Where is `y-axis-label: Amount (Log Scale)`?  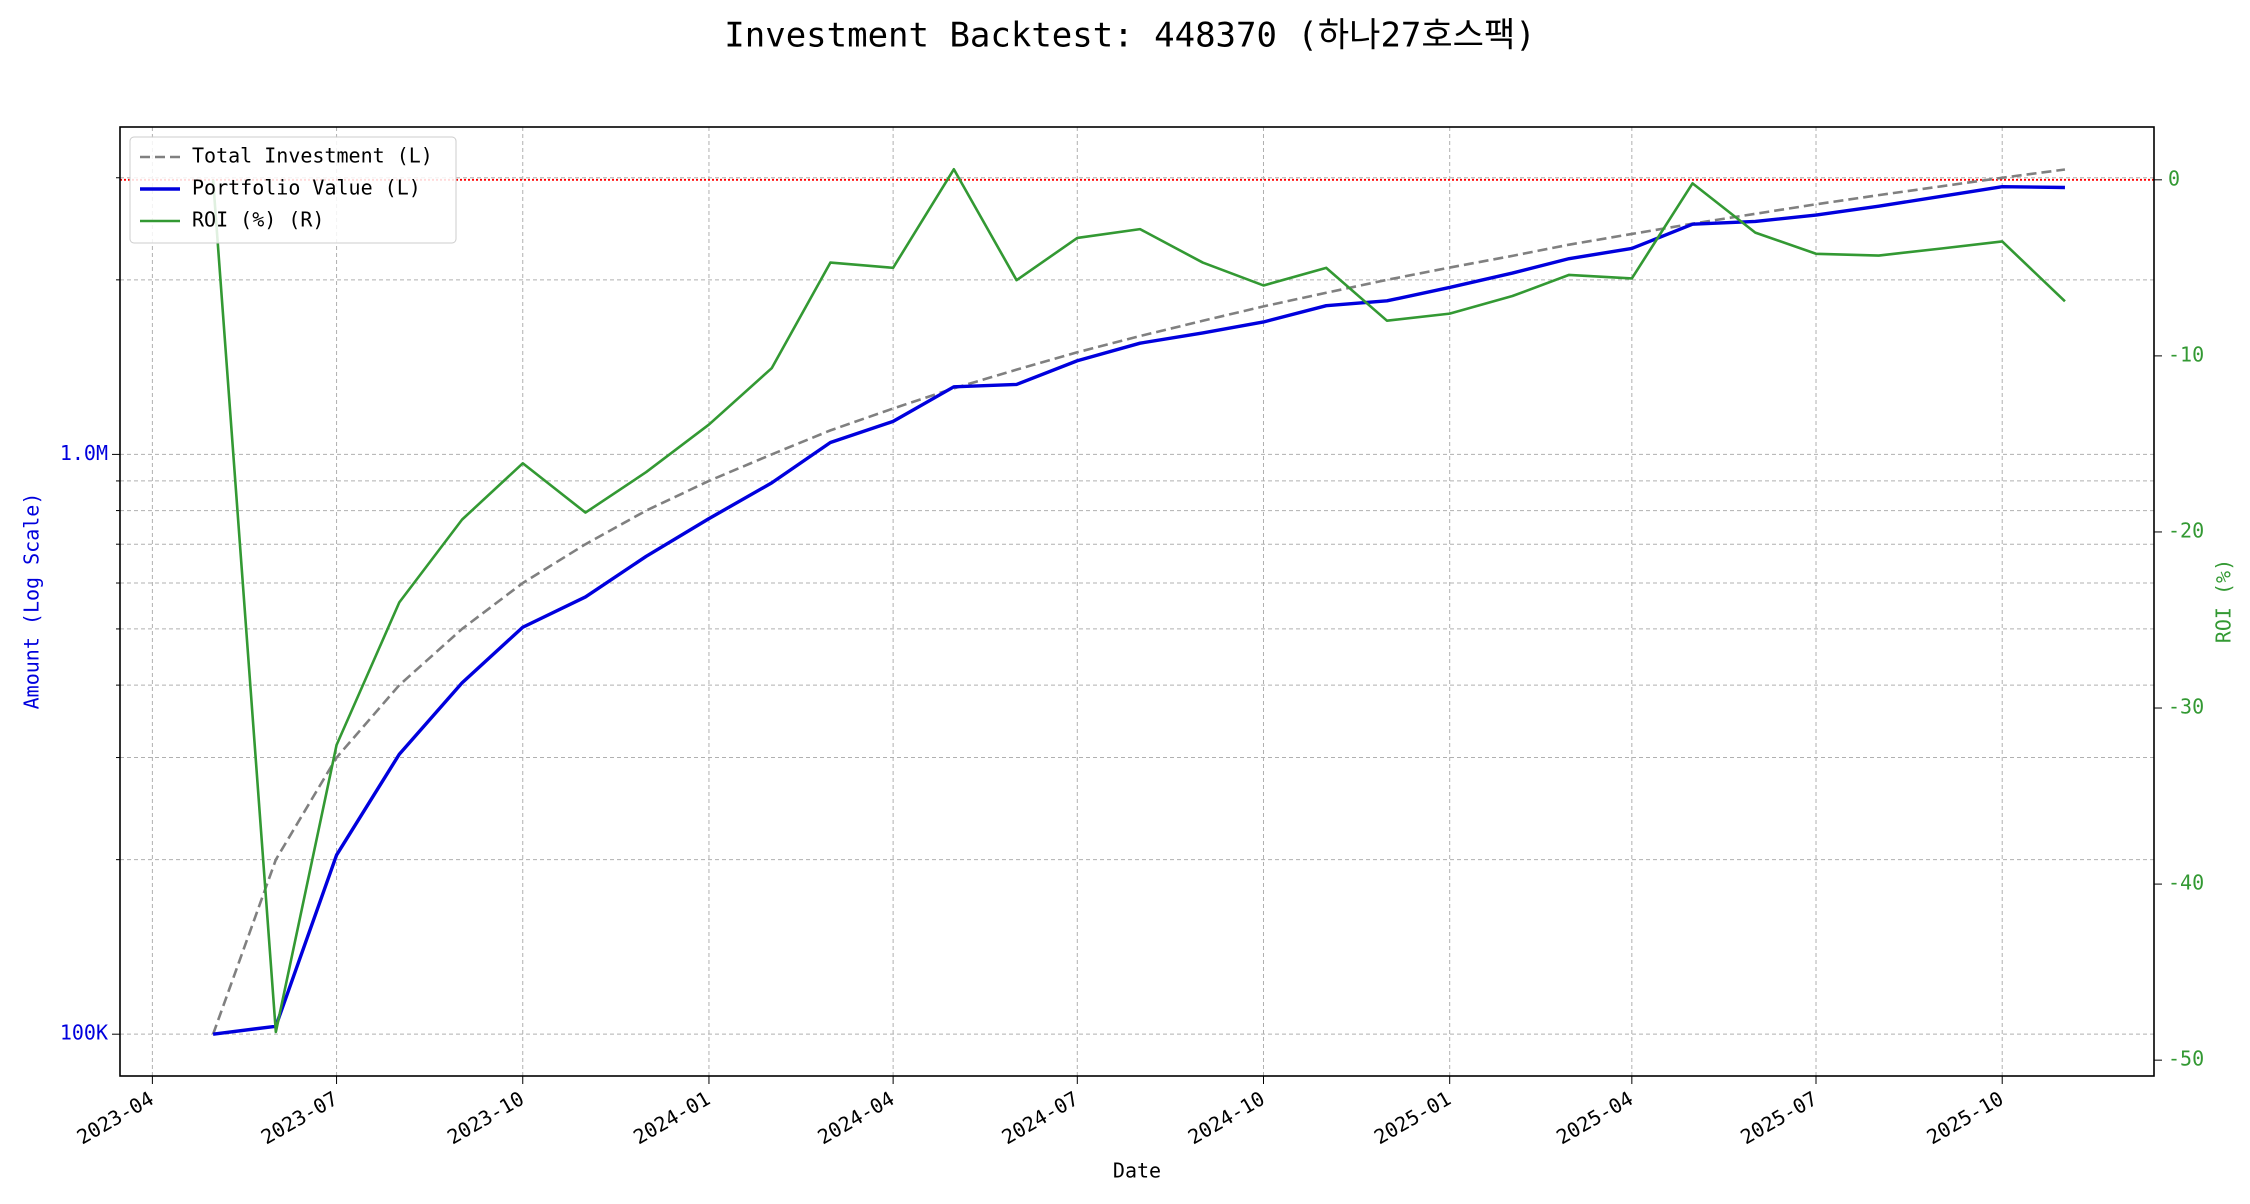
y-axis-label: Amount (Log Scale) is located at coordinates (32, 601).